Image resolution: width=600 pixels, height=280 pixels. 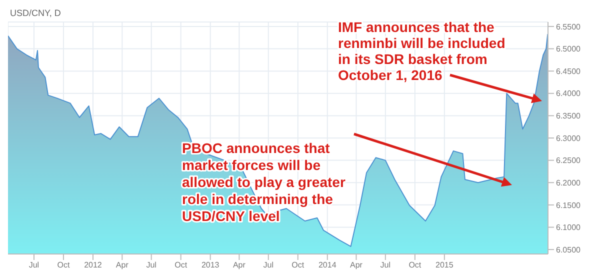 What do you see at coordinates (569, 227) in the screenshot?
I see `y-tick-label: 6.1000` at bounding box center [569, 227].